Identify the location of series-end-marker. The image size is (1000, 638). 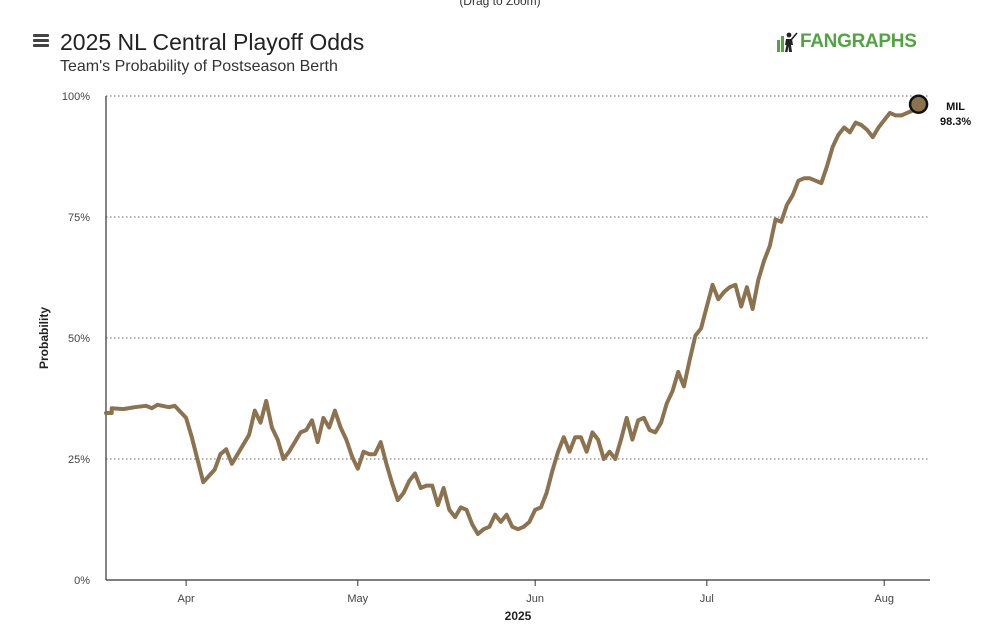
(918, 104).